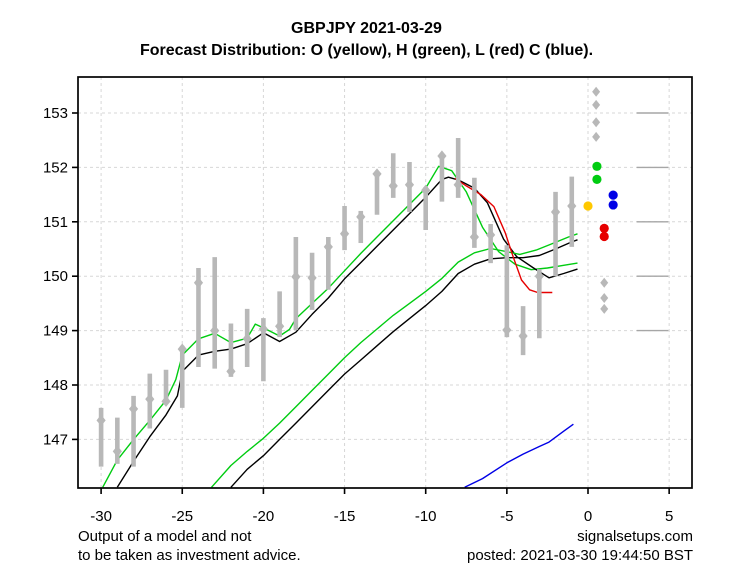  I want to click on blue-line, so click(519, 455).